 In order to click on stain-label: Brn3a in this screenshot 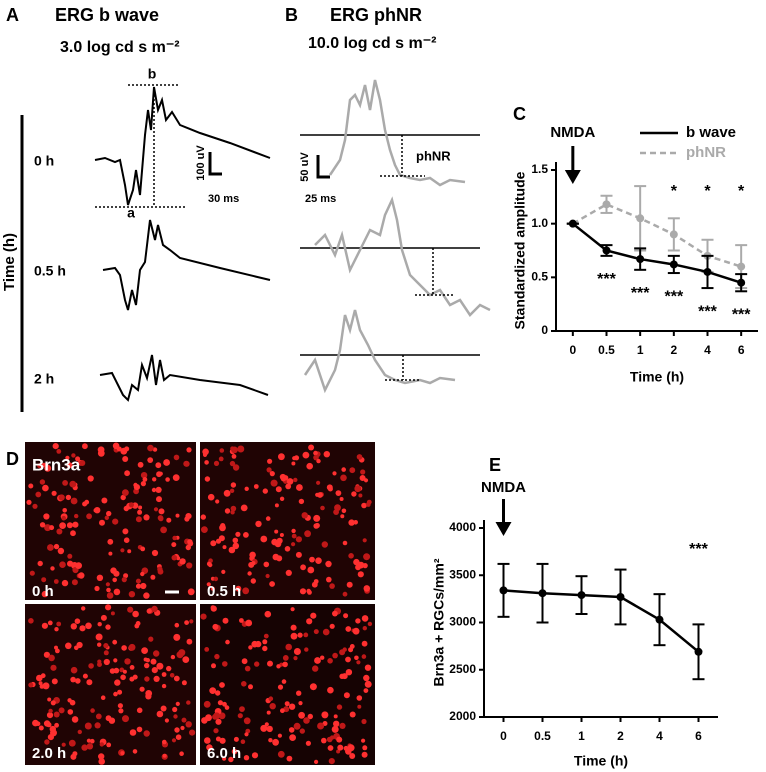, I will do `click(56, 464)`.